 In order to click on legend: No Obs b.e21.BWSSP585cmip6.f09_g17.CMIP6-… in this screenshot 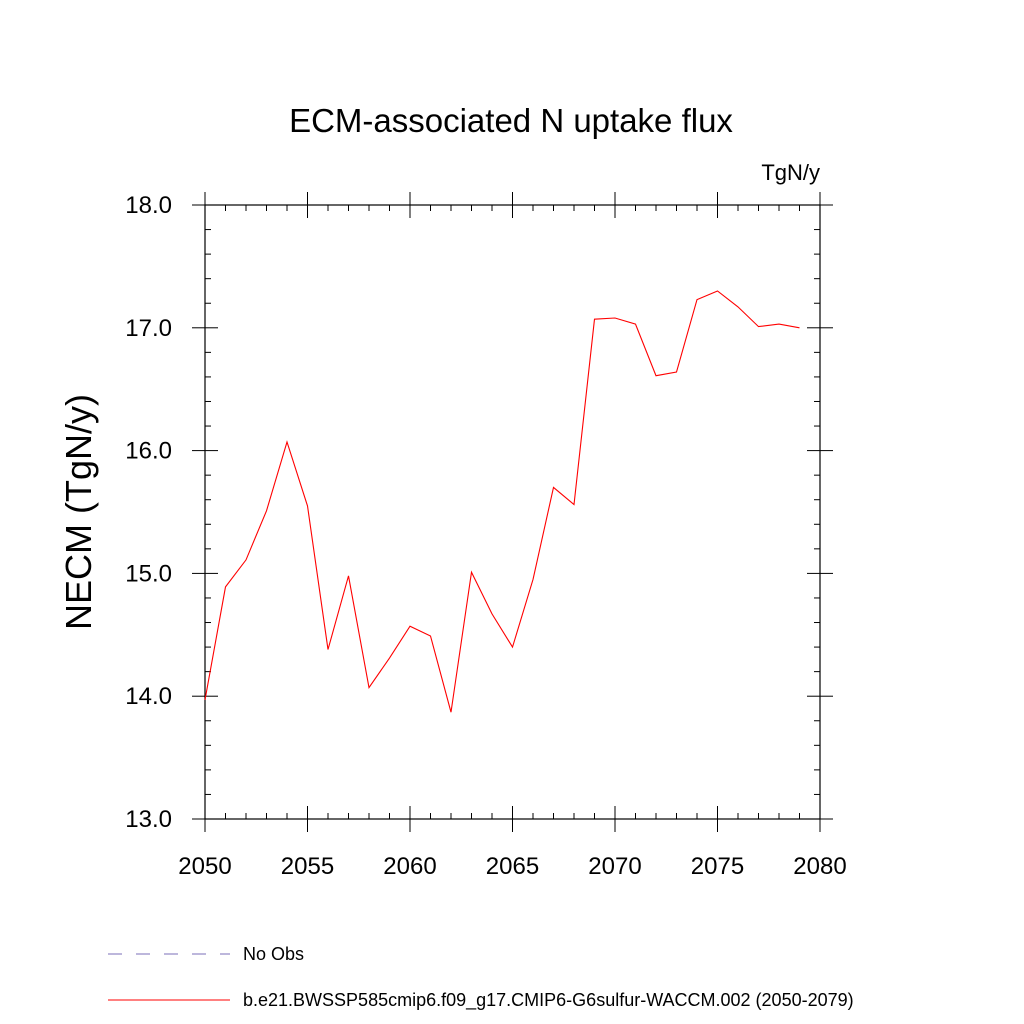, I will do `click(481, 977)`.